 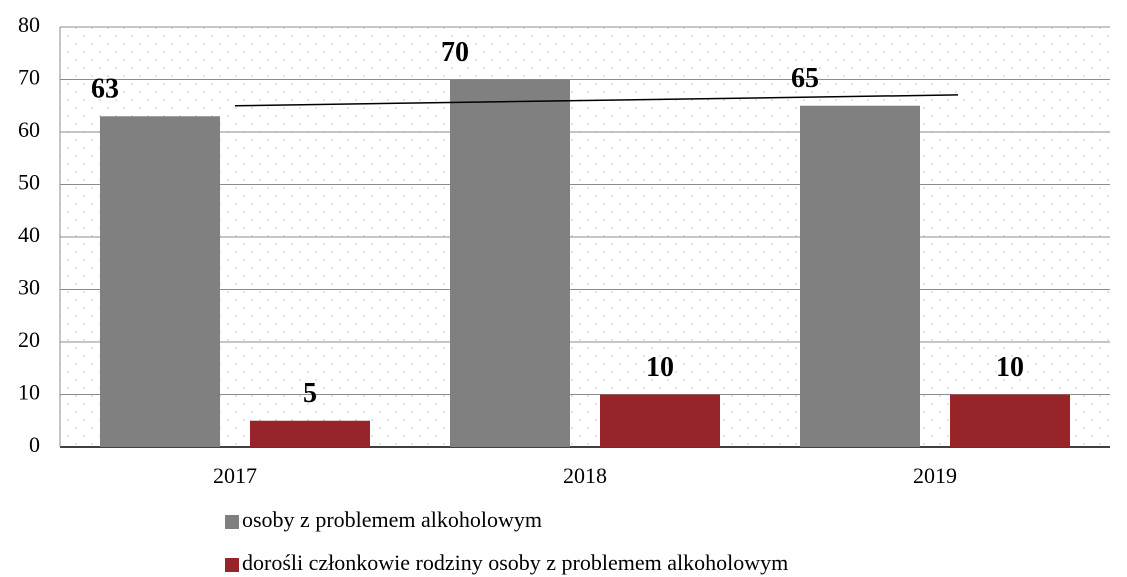 I want to click on trendline, so click(x=596, y=100).